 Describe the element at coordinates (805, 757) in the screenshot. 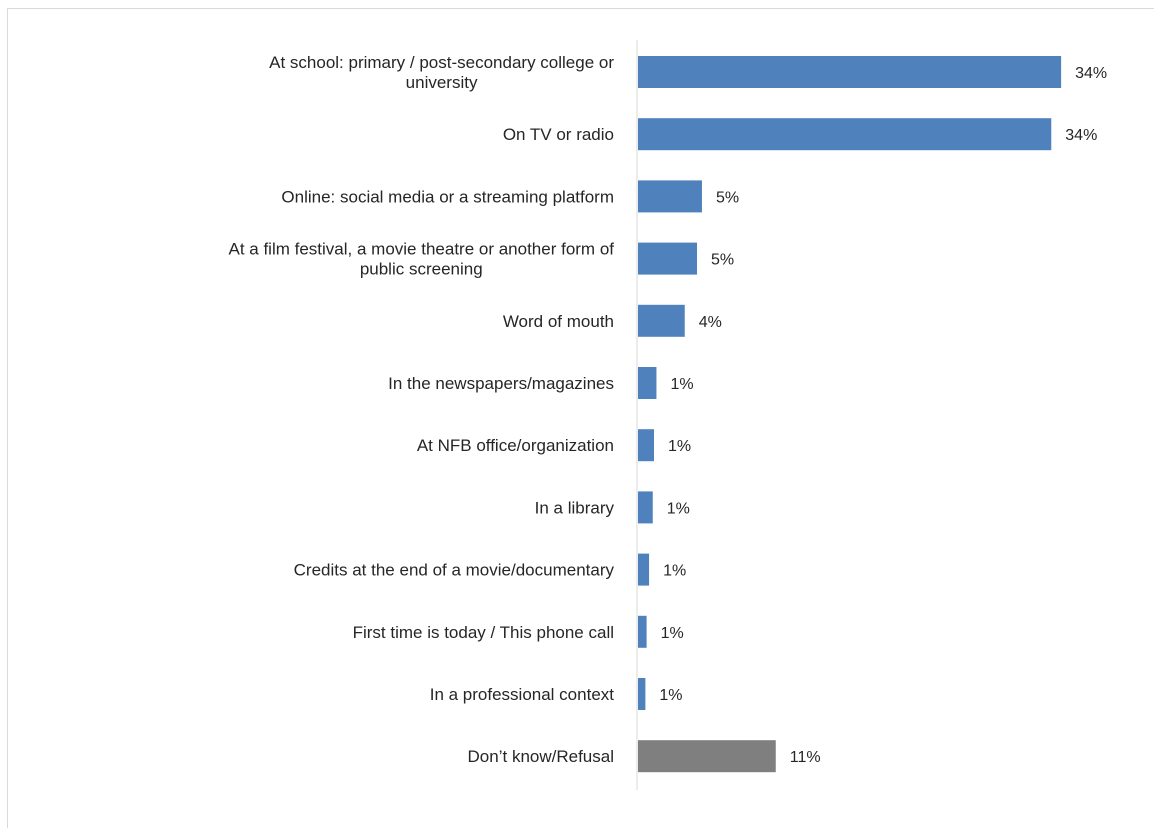

I see `data-label: 11%` at that location.